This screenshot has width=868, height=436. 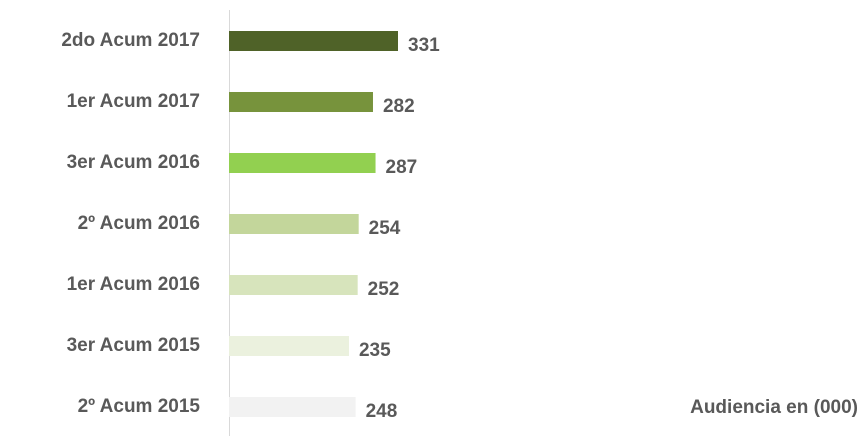 I want to click on value-label: 282, so click(x=399, y=106).